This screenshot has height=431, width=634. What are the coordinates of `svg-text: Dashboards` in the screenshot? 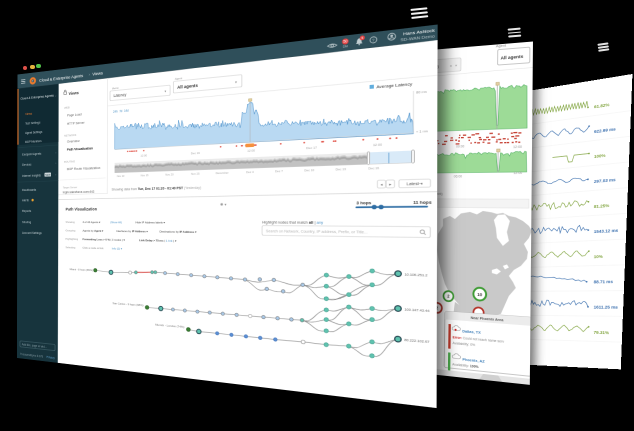 It's located at (29, 190).